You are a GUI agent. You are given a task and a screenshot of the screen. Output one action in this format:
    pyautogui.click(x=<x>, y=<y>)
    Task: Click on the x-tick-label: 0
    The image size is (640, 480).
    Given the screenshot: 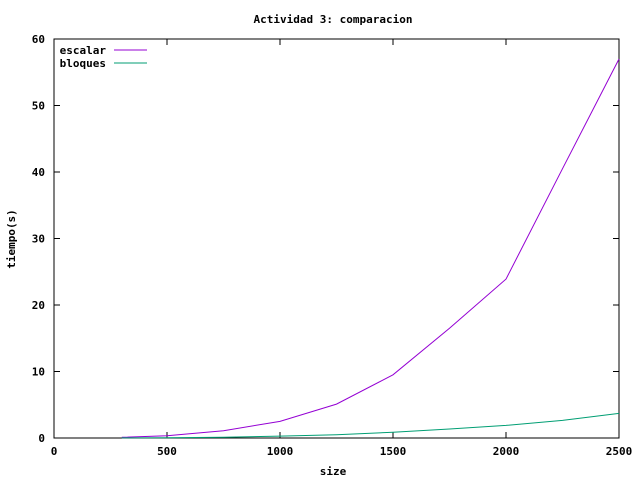 What is the action you would take?
    pyautogui.click(x=54, y=451)
    